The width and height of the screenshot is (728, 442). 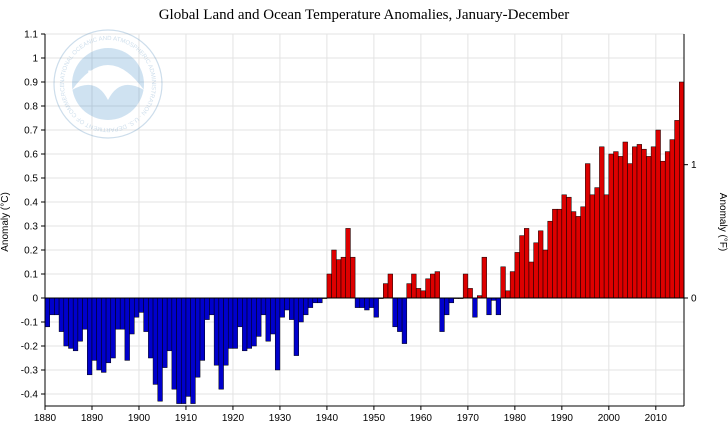 I want to click on x-tick-label: 1940, so click(x=327, y=418).